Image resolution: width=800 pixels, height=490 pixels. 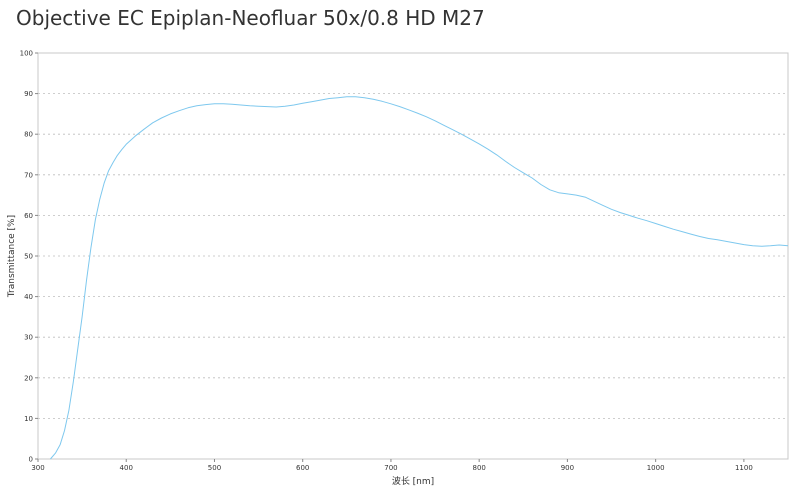 I want to click on x-tick-label: 300, so click(x=37, y=468).